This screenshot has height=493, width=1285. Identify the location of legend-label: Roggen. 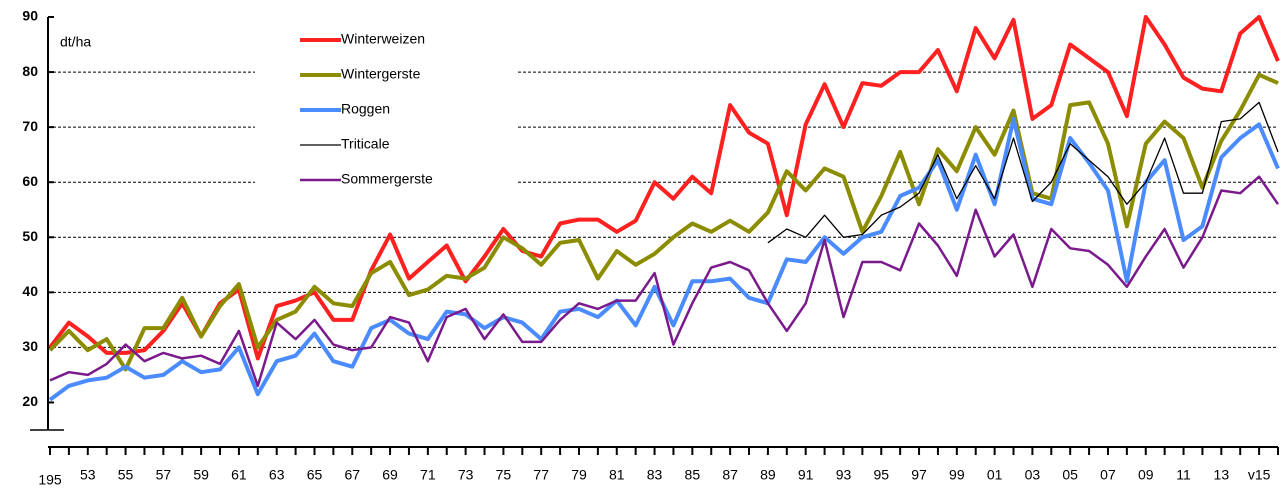
(365, 109).